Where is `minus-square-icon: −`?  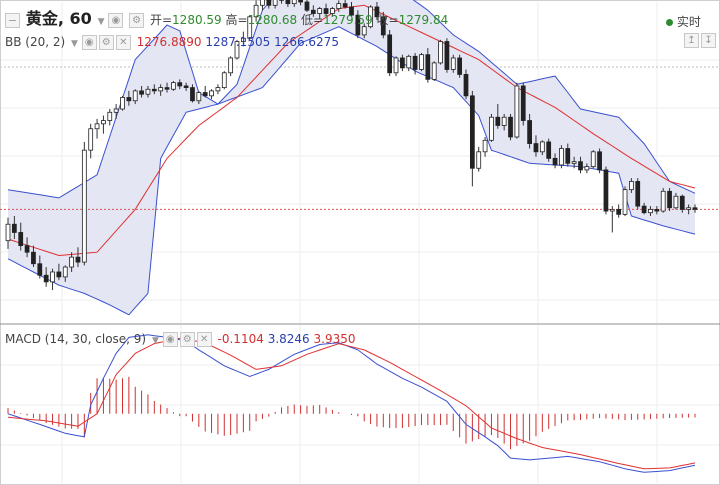
minus-square-icon: − is located at coordinates (12, 20).